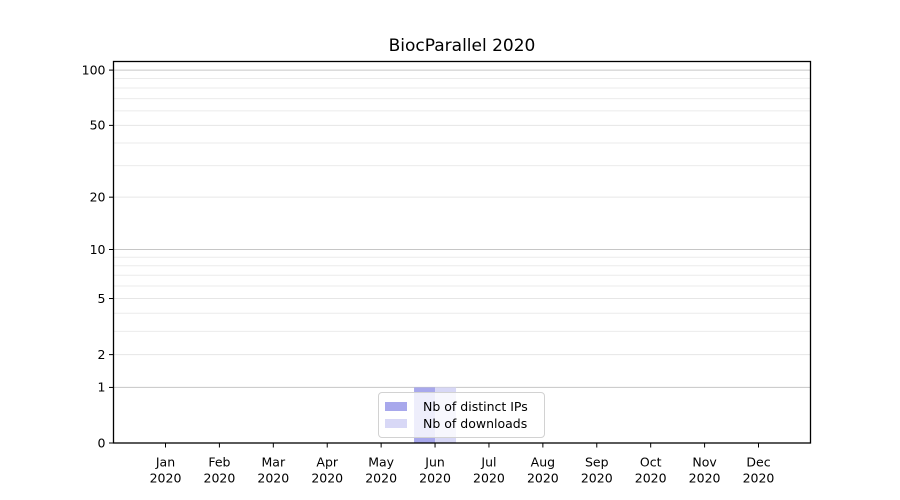 This screenshot has width=900, height=500. What do you see at coordinates (396, 406) in the screenshot?
I see `legend-swatch-distinct-ips` at bounding box center [396, 406].